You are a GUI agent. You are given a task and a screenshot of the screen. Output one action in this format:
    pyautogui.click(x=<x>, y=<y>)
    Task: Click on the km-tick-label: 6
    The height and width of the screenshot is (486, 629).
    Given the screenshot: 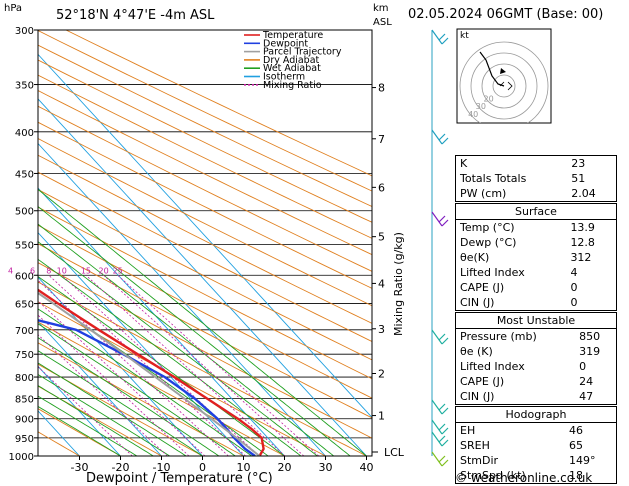 What is the action you would take?
    pyautogui.click(x=381, y=187)
    